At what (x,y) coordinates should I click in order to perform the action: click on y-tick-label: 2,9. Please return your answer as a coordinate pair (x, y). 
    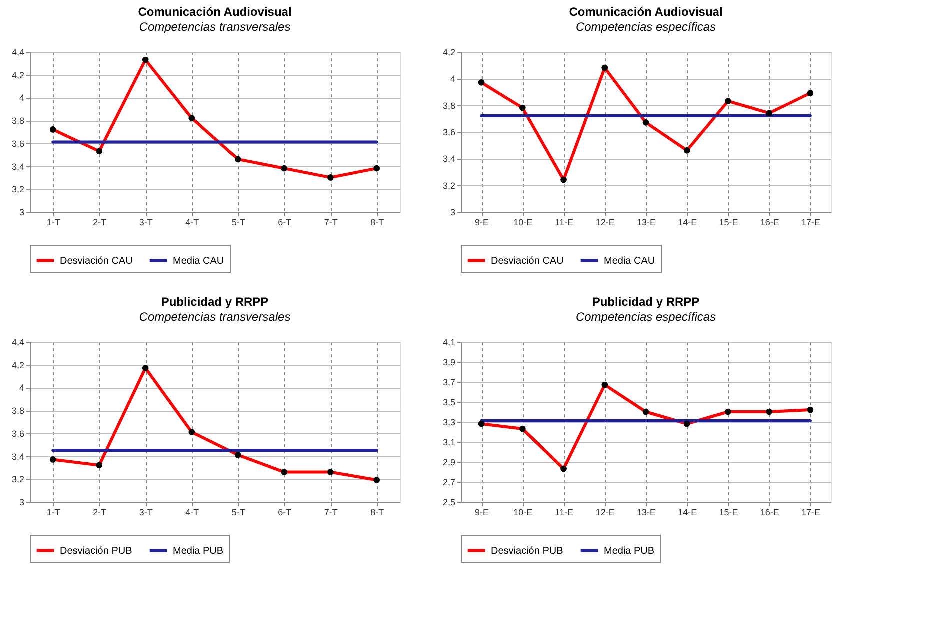
    Looking at the image, I should click on (449, 463).